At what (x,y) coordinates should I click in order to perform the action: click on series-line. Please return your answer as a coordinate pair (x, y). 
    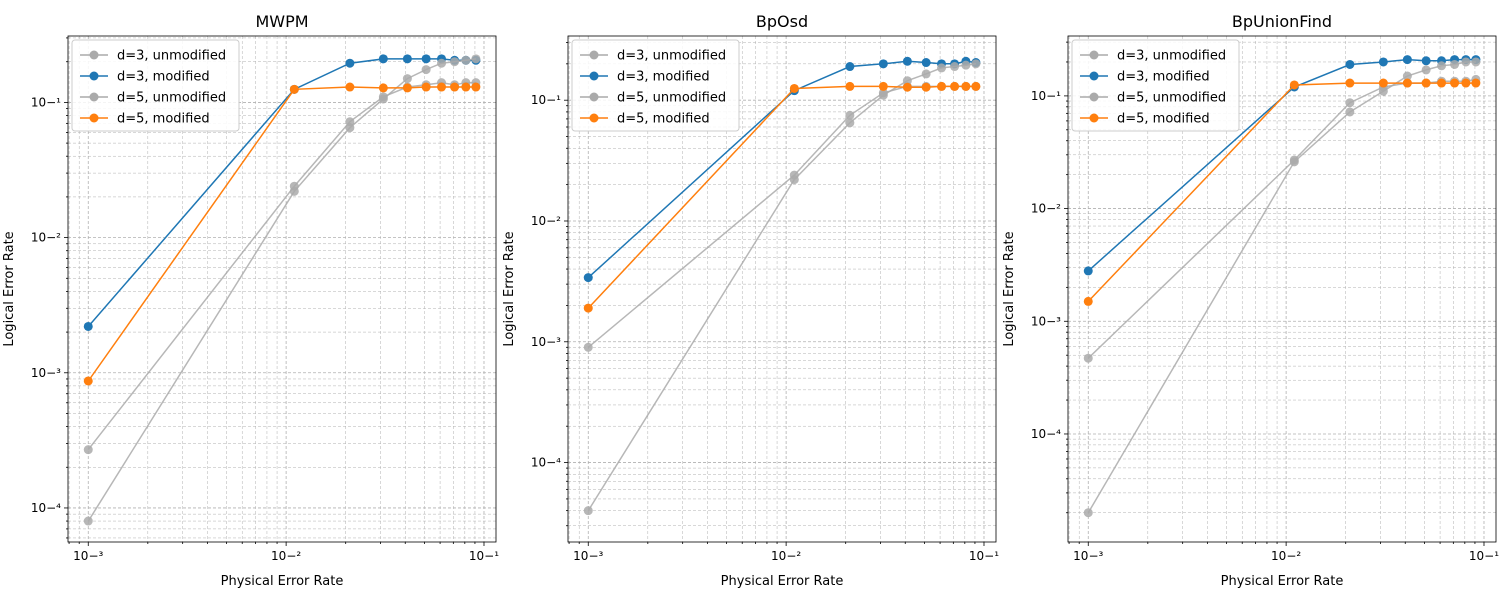
    Looking at the image, I should click on (281, 234).